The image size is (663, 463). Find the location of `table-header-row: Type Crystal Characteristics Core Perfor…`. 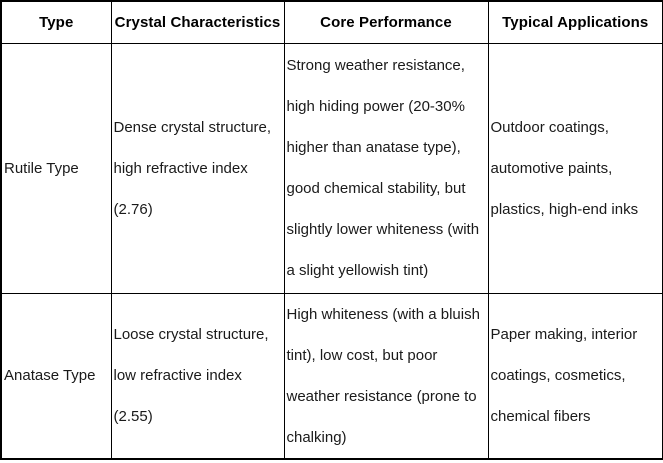

table-header-row: Type Crystal Characteristics Core Perfor… is located at coordinates (331, 22).